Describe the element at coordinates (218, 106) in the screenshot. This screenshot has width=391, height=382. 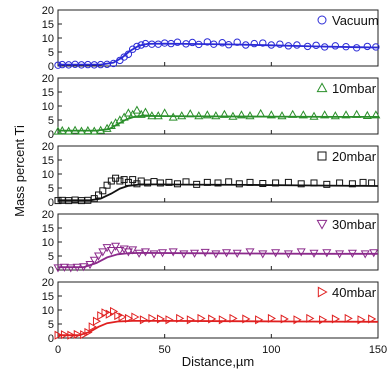
I see `panel-frame` at that location.